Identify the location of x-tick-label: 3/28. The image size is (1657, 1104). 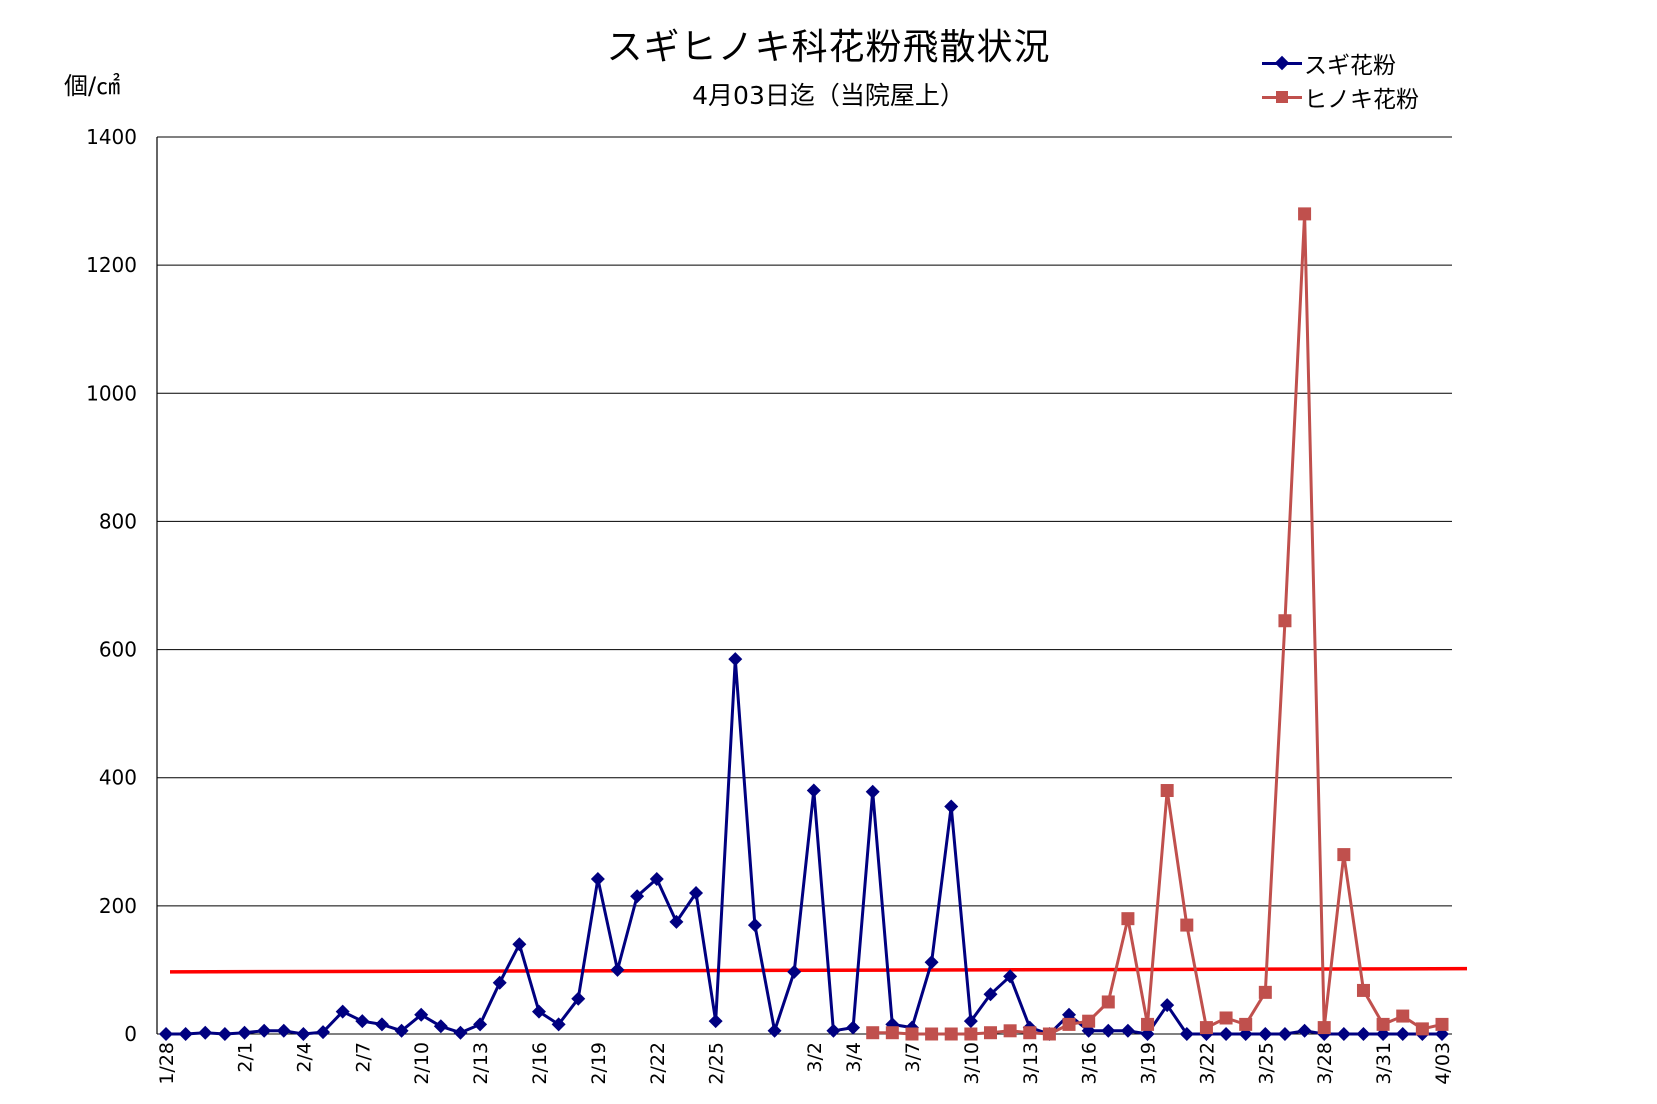
(1325, 1063).